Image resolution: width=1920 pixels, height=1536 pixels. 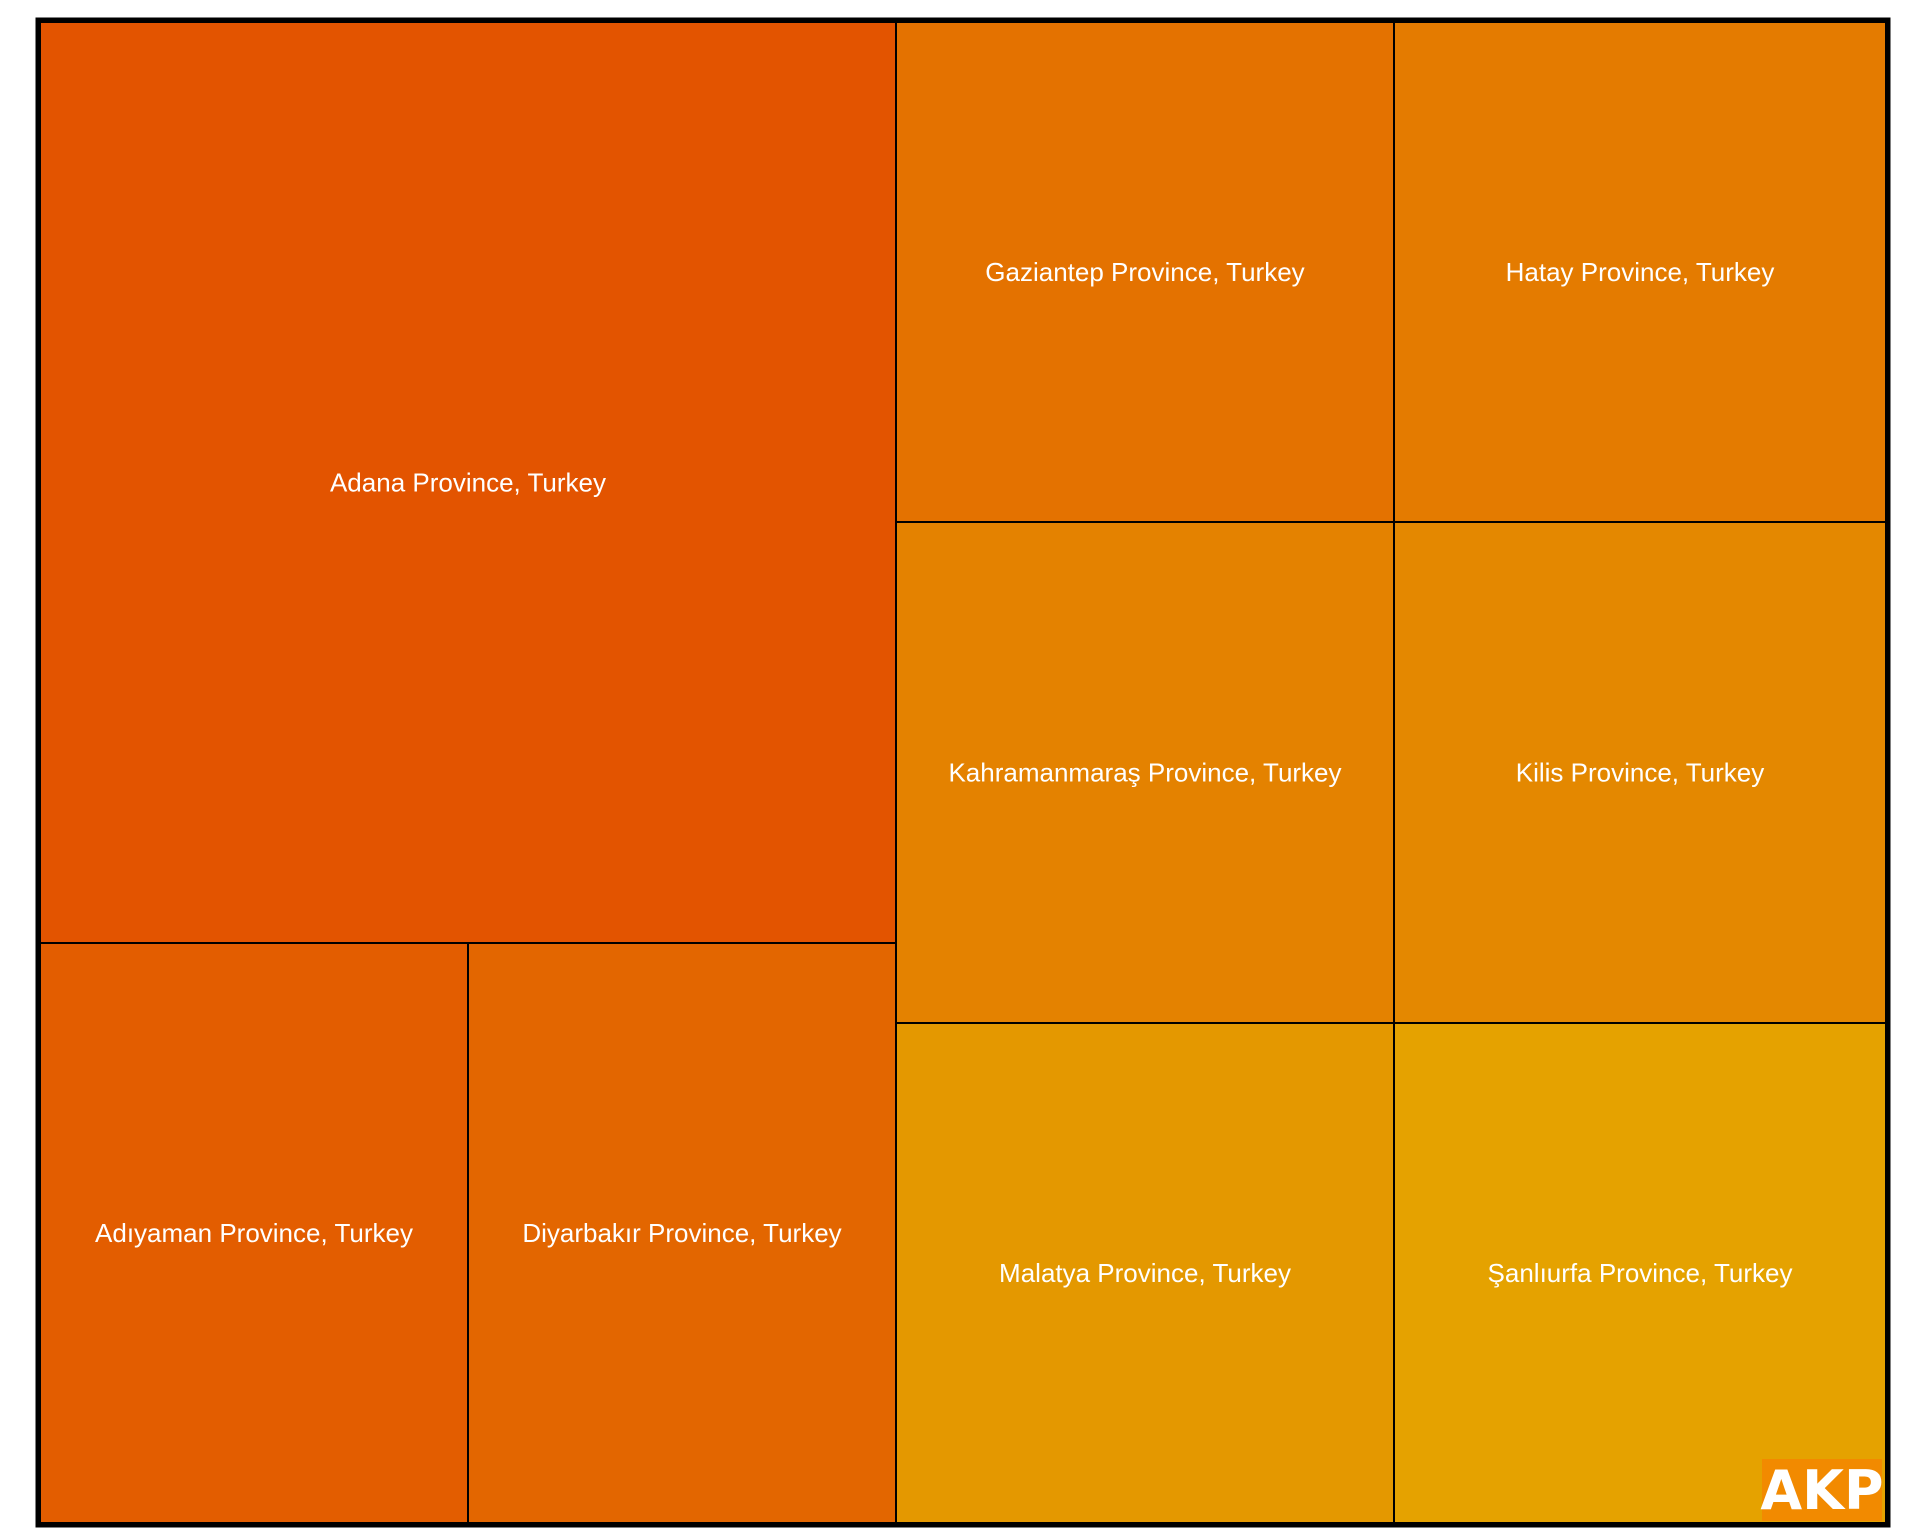 I want to click on treemap-cell-diyarbakir-province, so click(x=682, y=1233).